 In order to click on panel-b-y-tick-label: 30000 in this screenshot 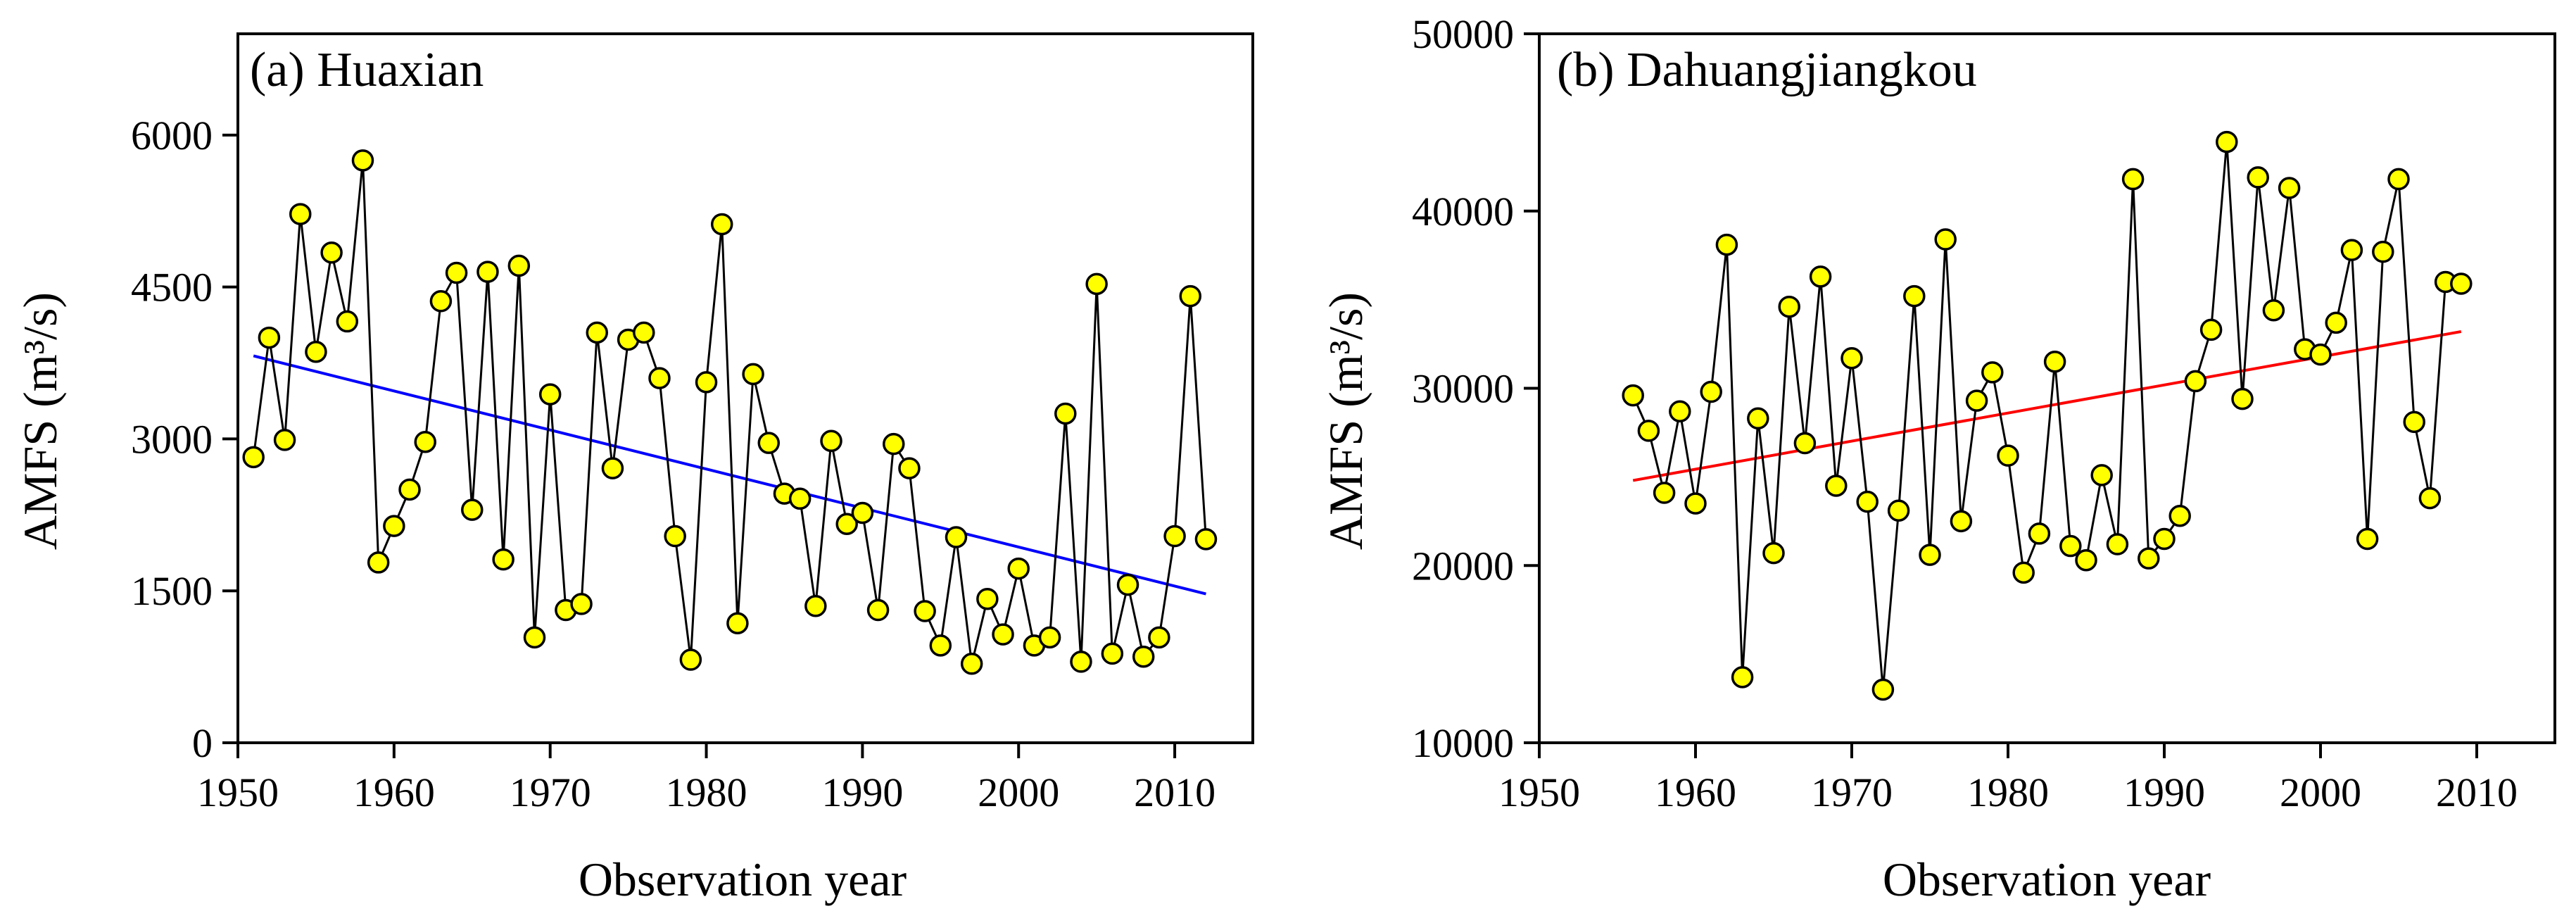, I will do `click(1463, 389)`.